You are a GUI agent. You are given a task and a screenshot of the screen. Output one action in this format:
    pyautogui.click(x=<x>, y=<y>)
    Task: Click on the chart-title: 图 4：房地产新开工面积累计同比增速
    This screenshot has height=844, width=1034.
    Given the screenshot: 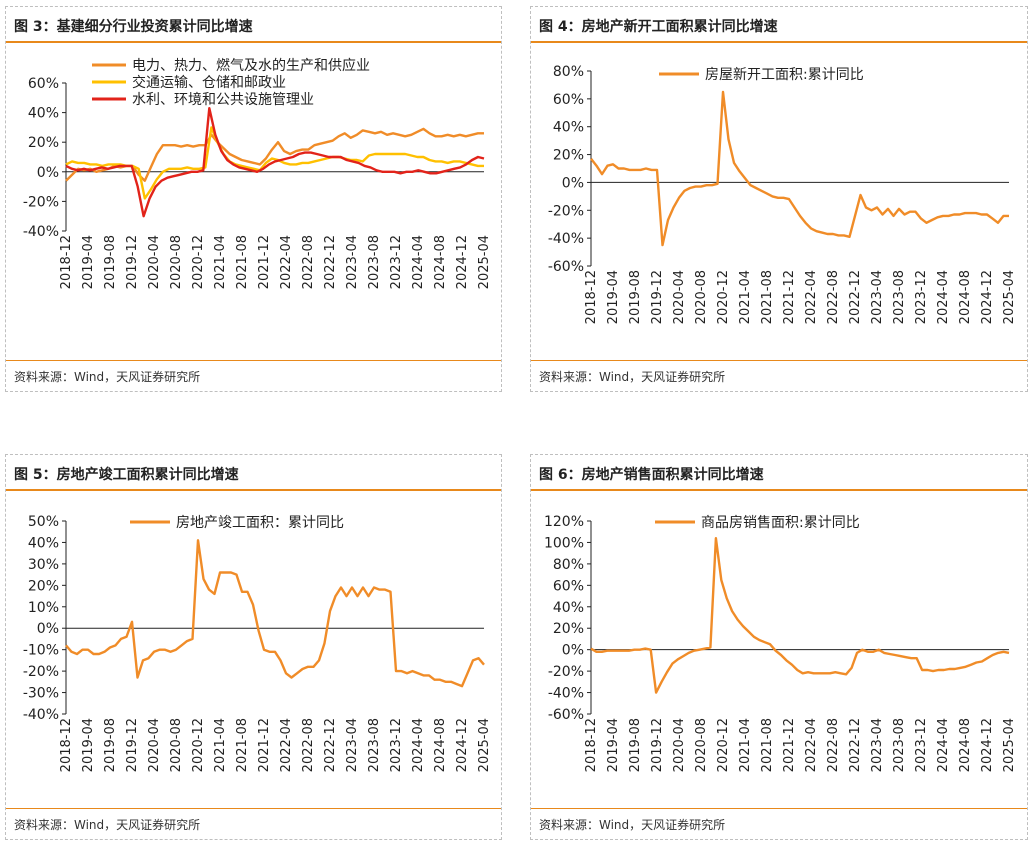 What is the action you would take?
    pyautogui.click(x=658, y=27)
    